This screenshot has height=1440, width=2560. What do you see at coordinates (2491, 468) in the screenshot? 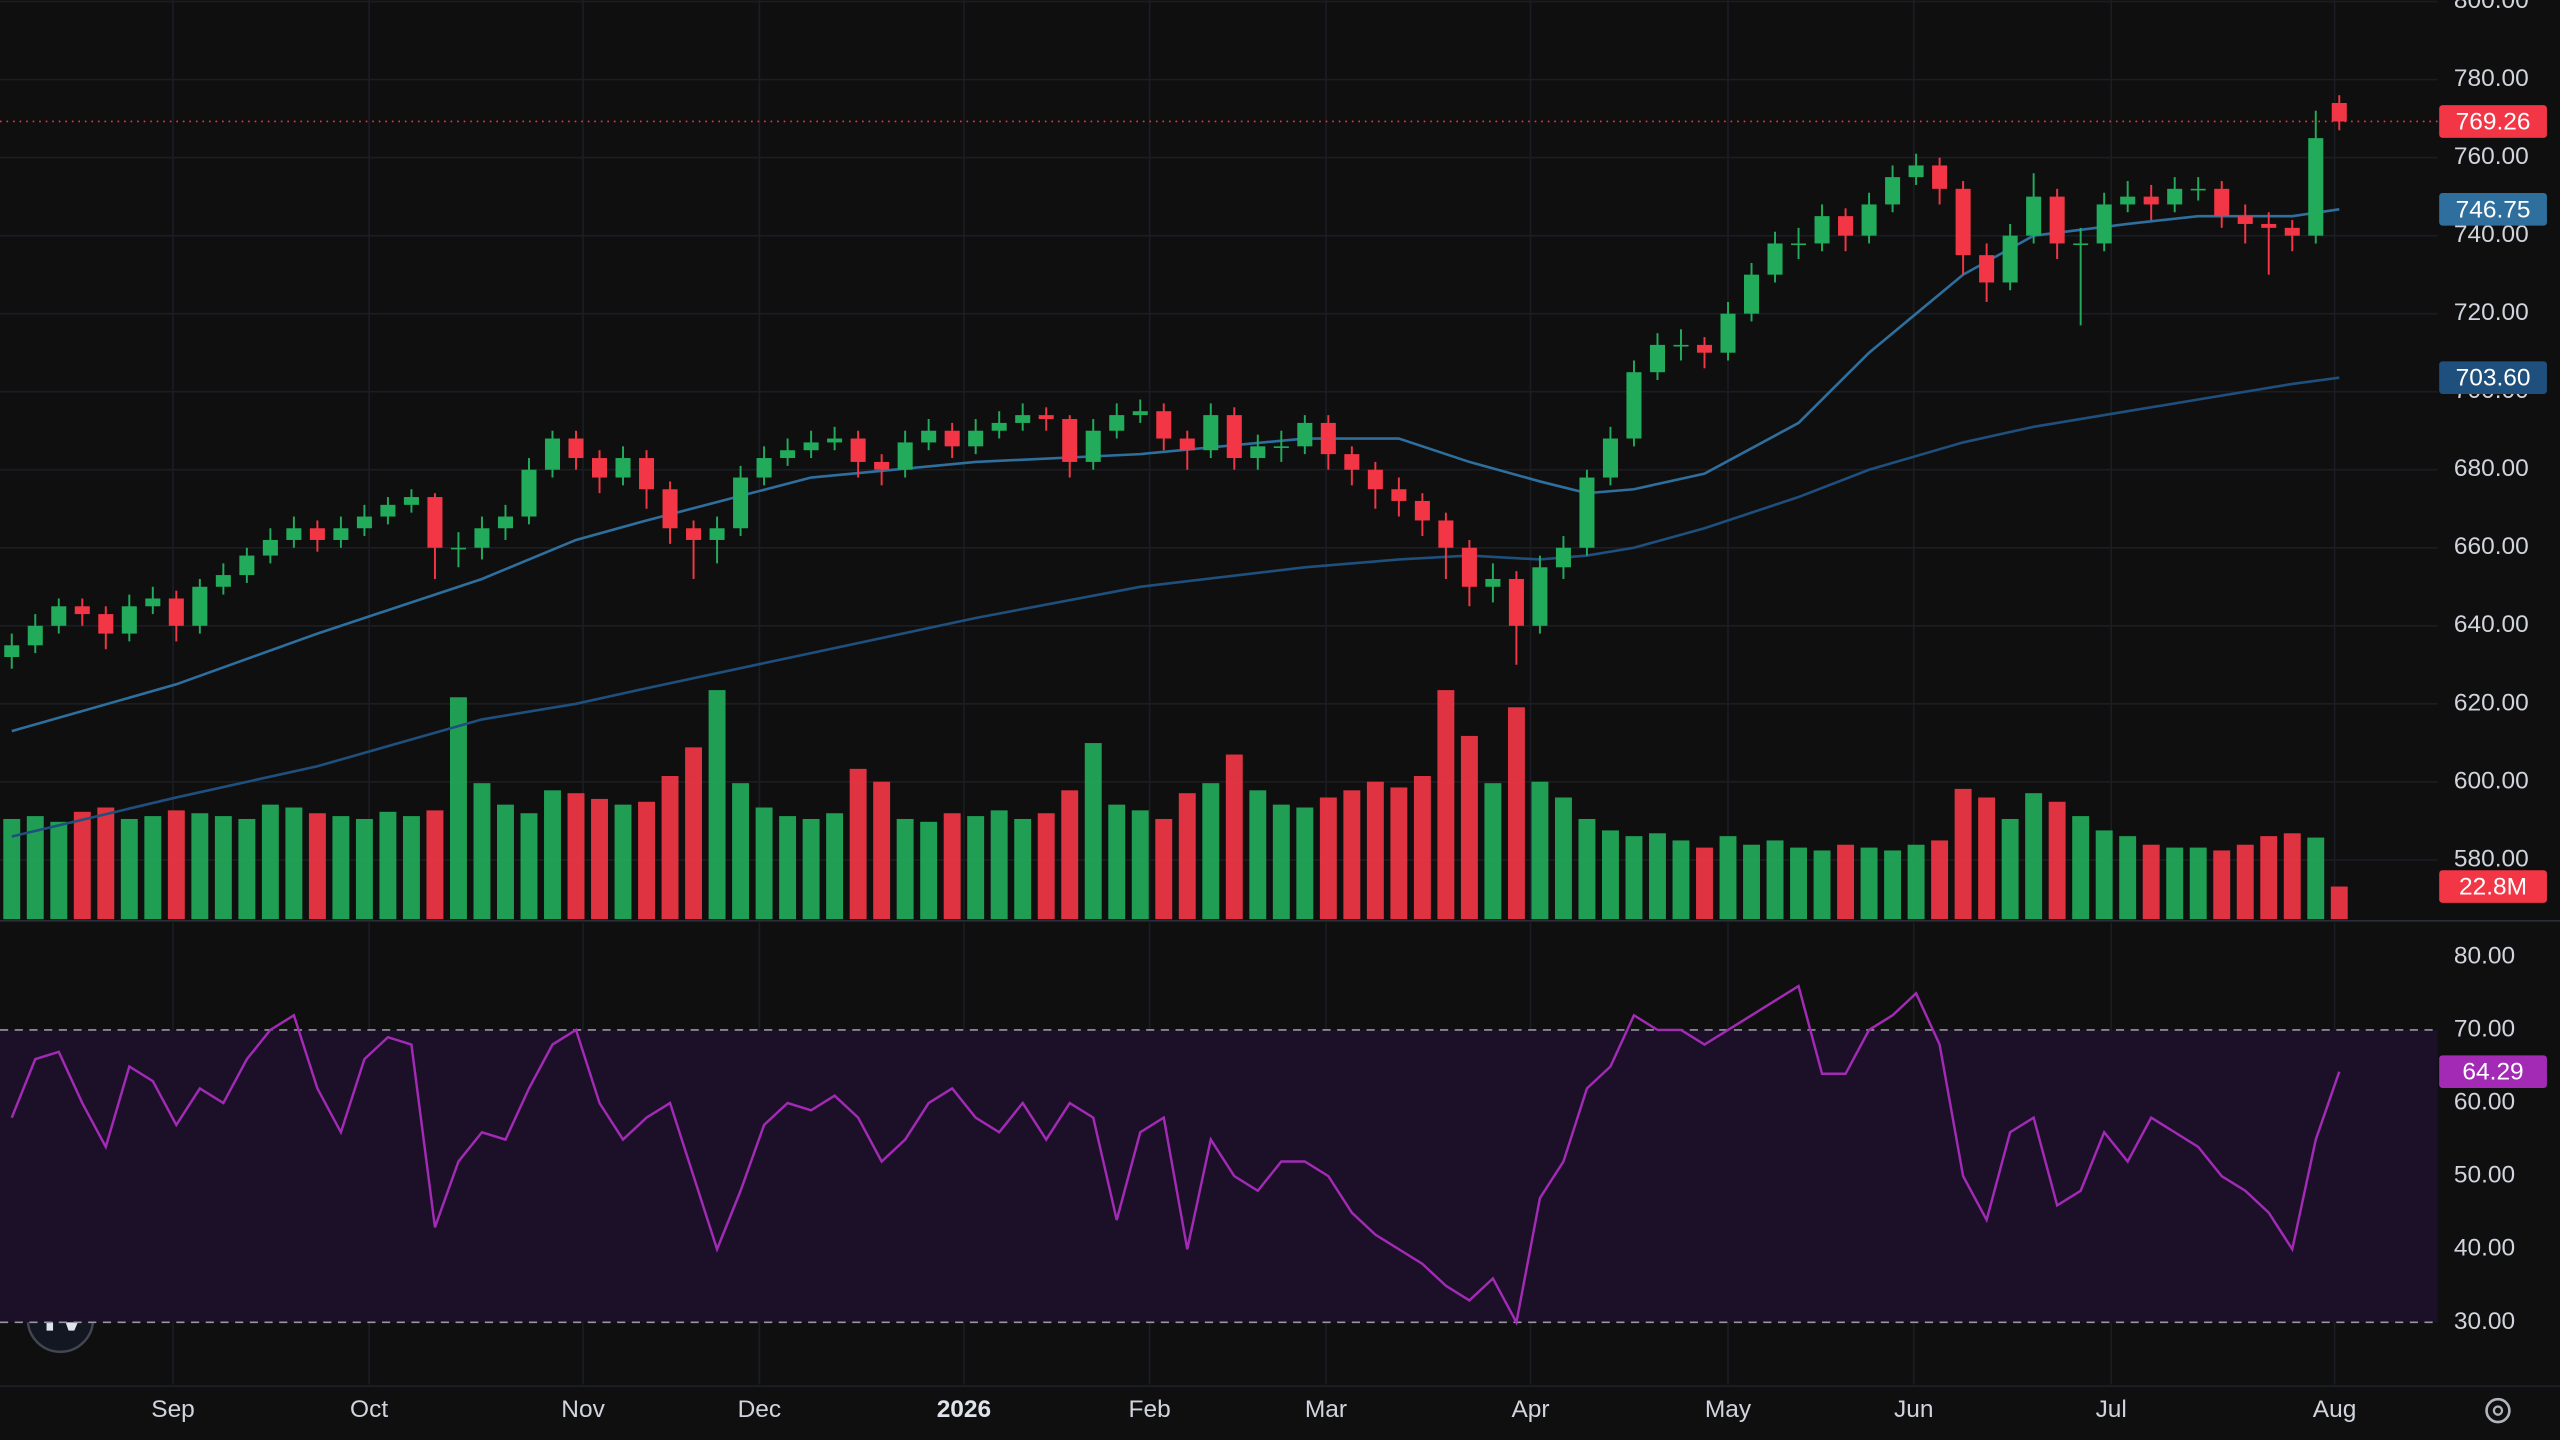
I see `y-tick-label: 680.00` at bounding box center [2491, 468].